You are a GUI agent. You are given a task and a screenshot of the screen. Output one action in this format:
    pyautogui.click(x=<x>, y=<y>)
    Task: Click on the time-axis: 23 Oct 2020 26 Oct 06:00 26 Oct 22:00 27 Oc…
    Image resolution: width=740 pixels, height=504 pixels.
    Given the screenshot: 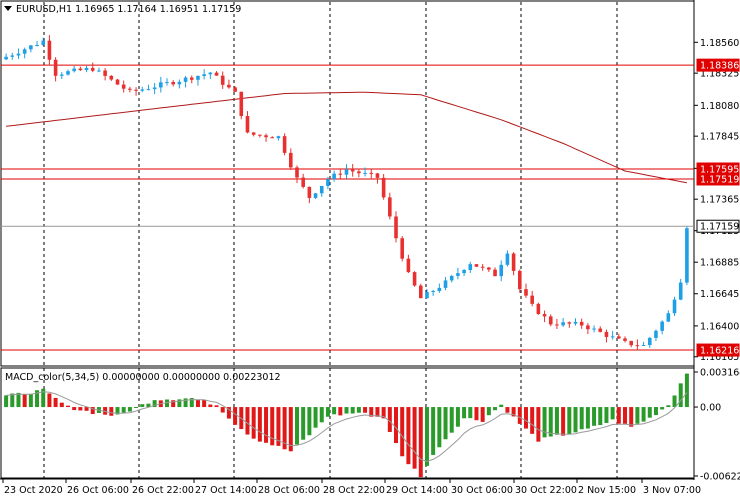 What is the action you would take?
    pyautogui.click(x=351, y=487)
    